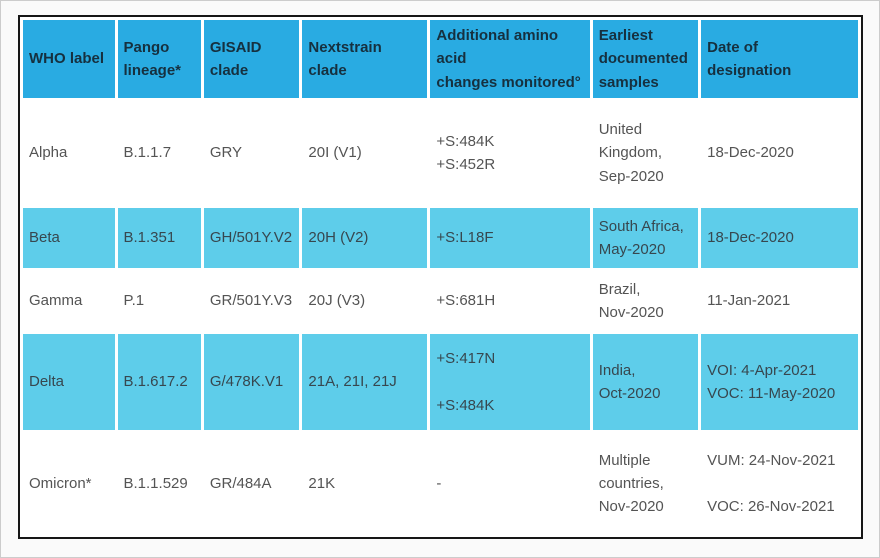 This screenshot has height=558, width=880. Describe the element at coordinates (779, 382) in the screenshot. I see `cell-delta-date-of-designation: VOI: 4-Apr-2021 VOC: 11-May-2020` at that location.